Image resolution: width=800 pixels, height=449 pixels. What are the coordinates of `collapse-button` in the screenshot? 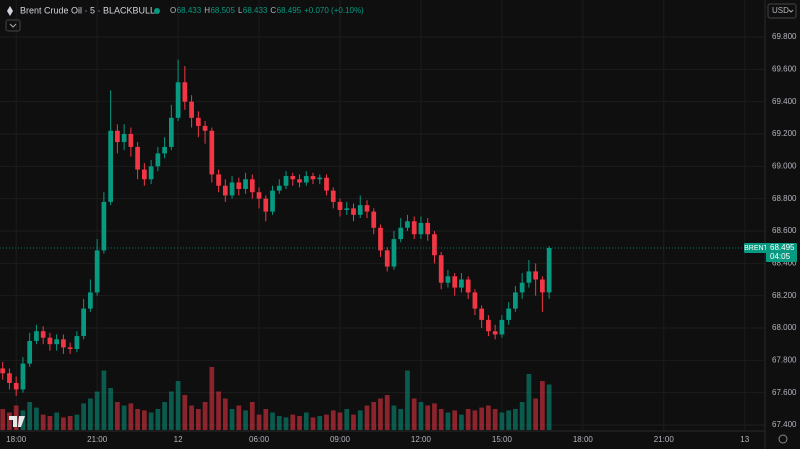 It's located at (13, 25).